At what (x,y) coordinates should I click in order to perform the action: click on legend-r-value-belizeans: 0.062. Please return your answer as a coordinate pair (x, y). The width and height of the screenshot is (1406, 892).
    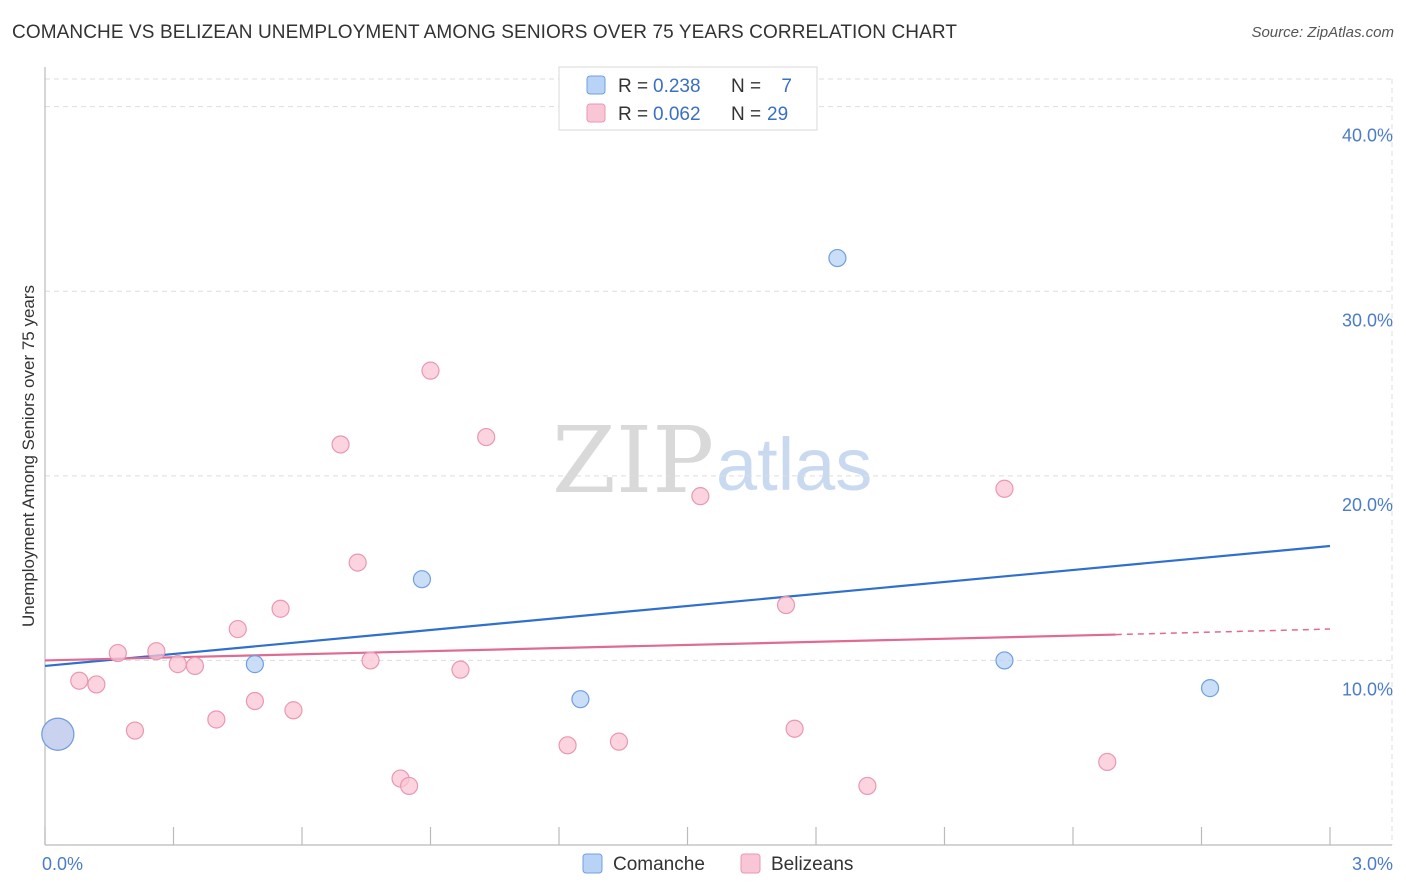
    Looking at the image, I should click on (677, 114).